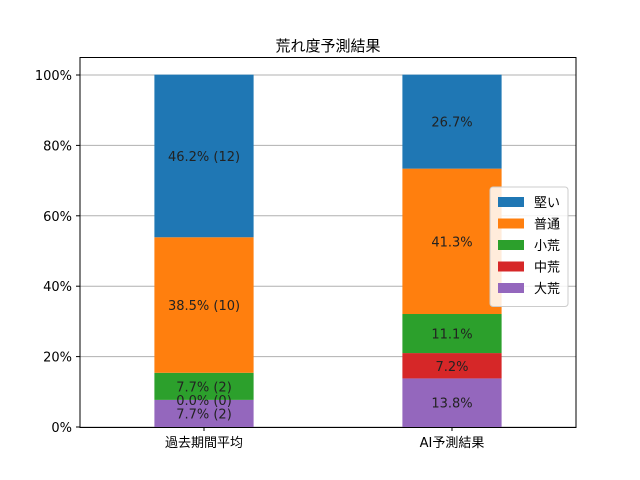 The height and width of the screenshot is (480, 640). Describe the element at coordinates (57, 287) in the screenshot. I see `y-tick-label: 40%` at that location.